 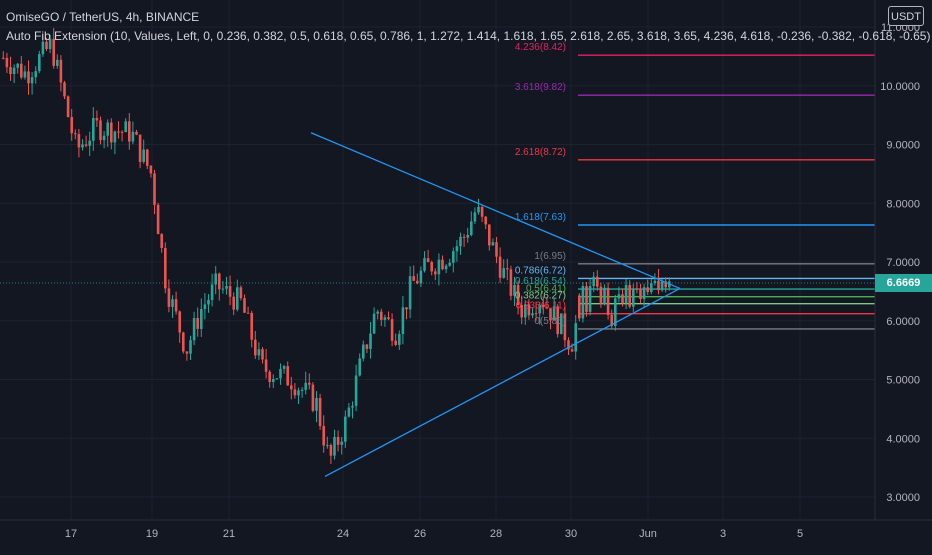 What do you see at coordinates (434, 534) in the screenshot?
I see `time-axis: 17 19 21 24 26 28 30 Jun 3 5` at bounding box center [434, 534].